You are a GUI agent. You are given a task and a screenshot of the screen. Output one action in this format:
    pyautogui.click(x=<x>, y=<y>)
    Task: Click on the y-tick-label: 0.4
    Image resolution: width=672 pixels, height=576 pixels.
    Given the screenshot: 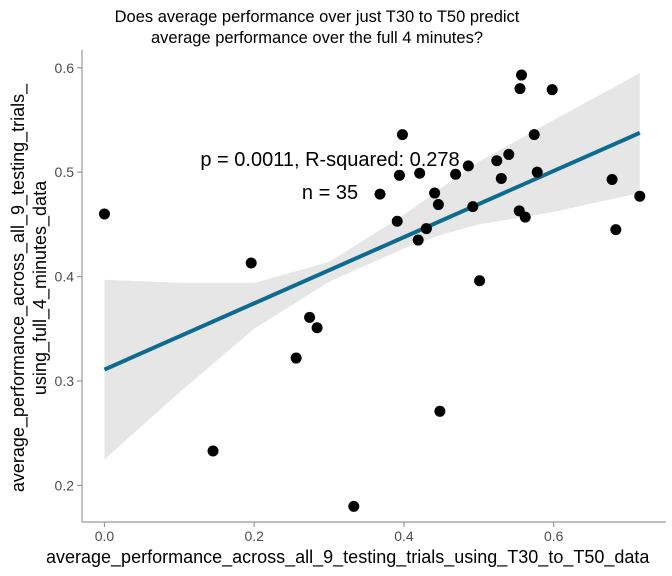 What is the action you would take?
    pyautogui.click(x=65, y=277)
    